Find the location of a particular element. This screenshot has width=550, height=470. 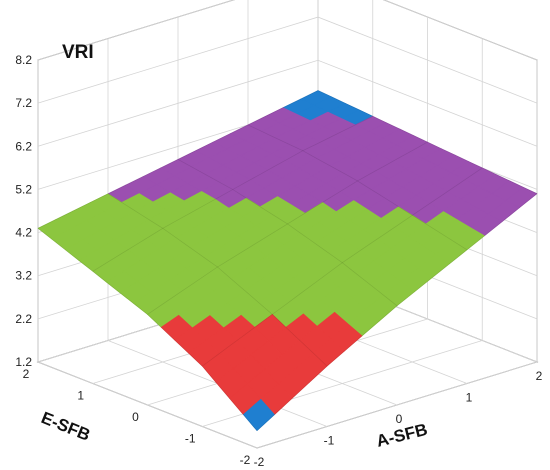

z-gridline is located at coordinates (287, 30).